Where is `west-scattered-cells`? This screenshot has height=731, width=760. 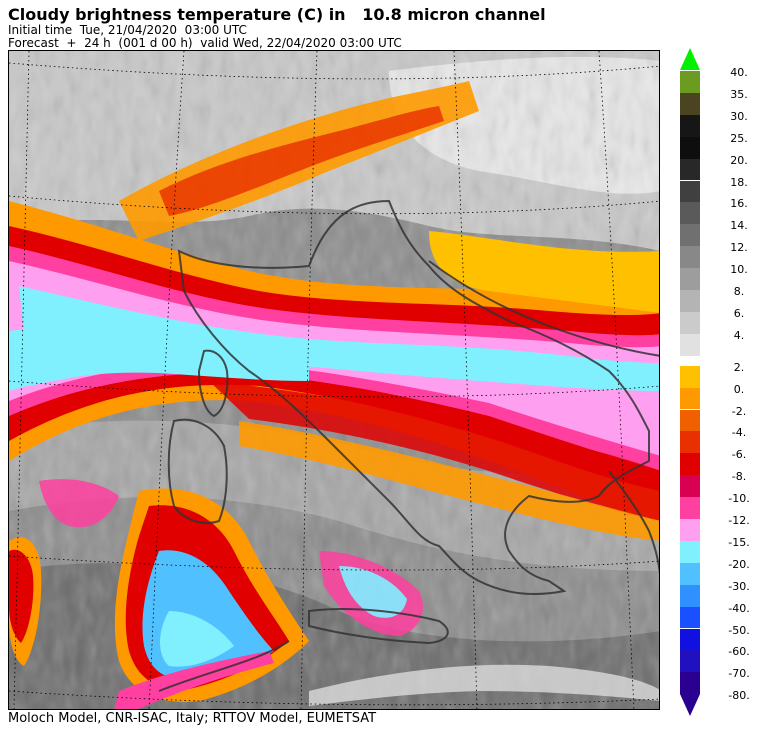 west-scattered-cells is located at coordinates (79, 503).